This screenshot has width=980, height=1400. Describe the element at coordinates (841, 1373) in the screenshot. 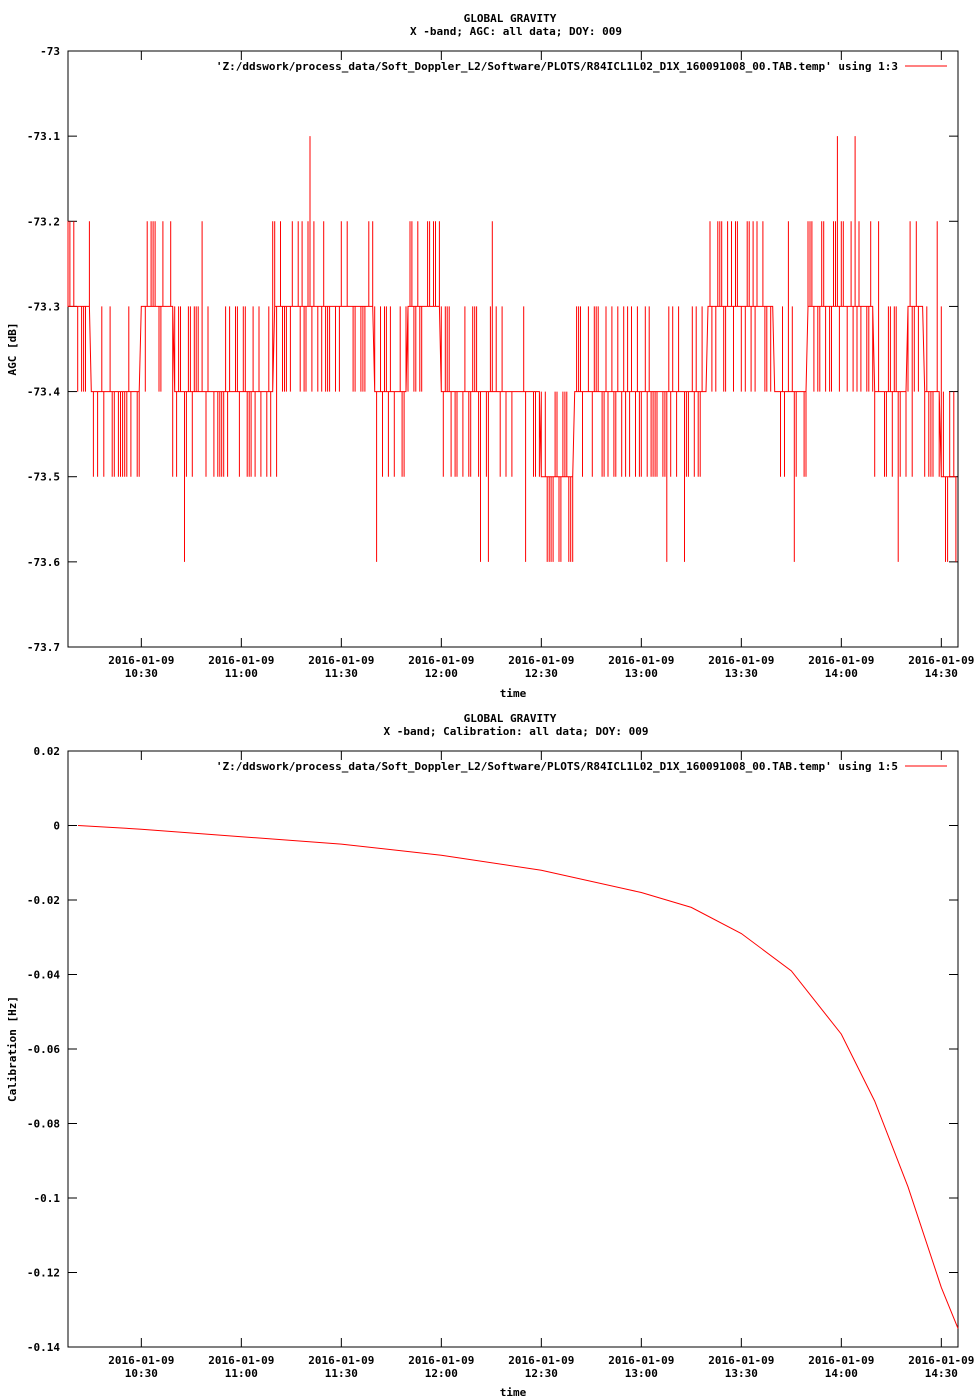

I see `calibration-x-tick-time-label: 14:00` at that location.